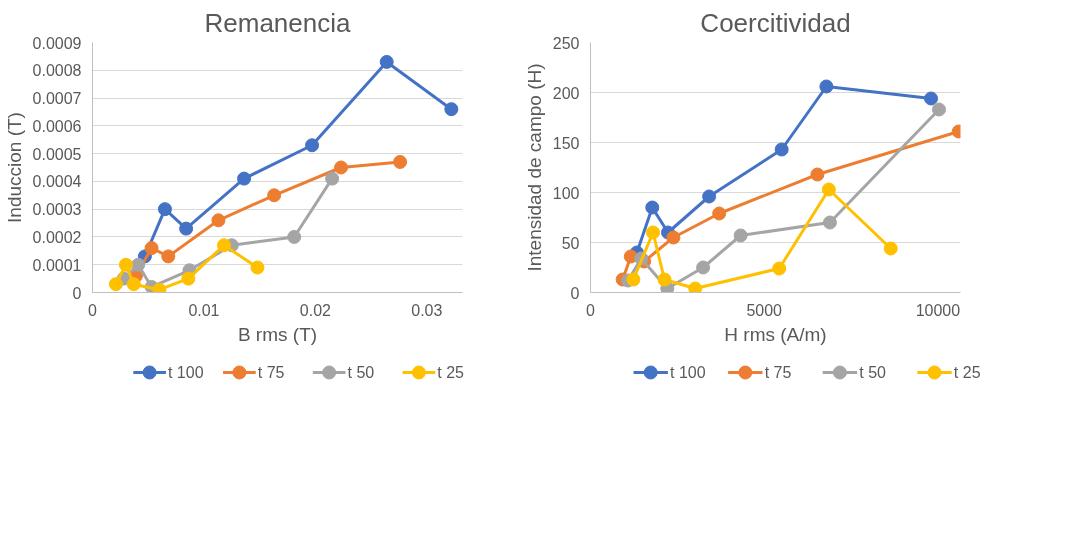 The height and width of the screenshot is (546, 1067). Describe the element at coordinates (775, 22) in the screenshot. I see `chart-title: Coercitividad` at that location.